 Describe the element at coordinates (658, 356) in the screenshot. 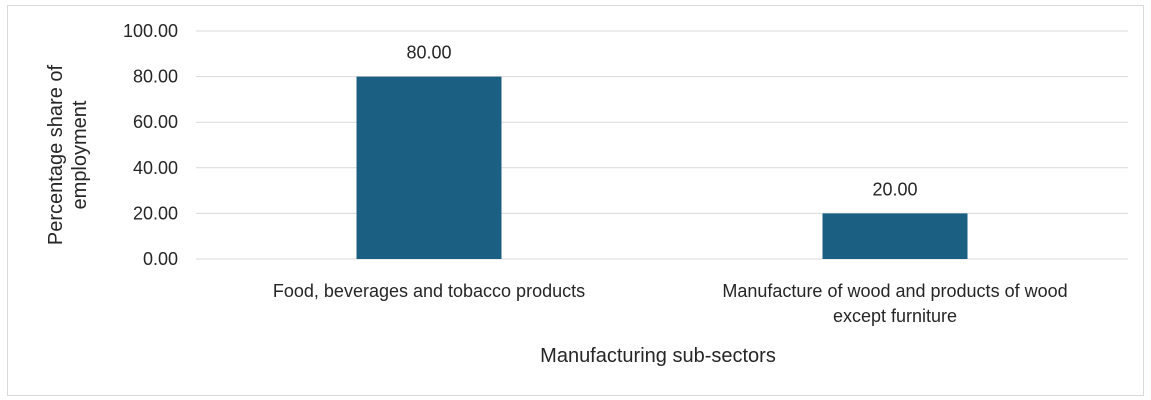

I see `x-axis-title: Manufacturing sub-sectors` at that location.